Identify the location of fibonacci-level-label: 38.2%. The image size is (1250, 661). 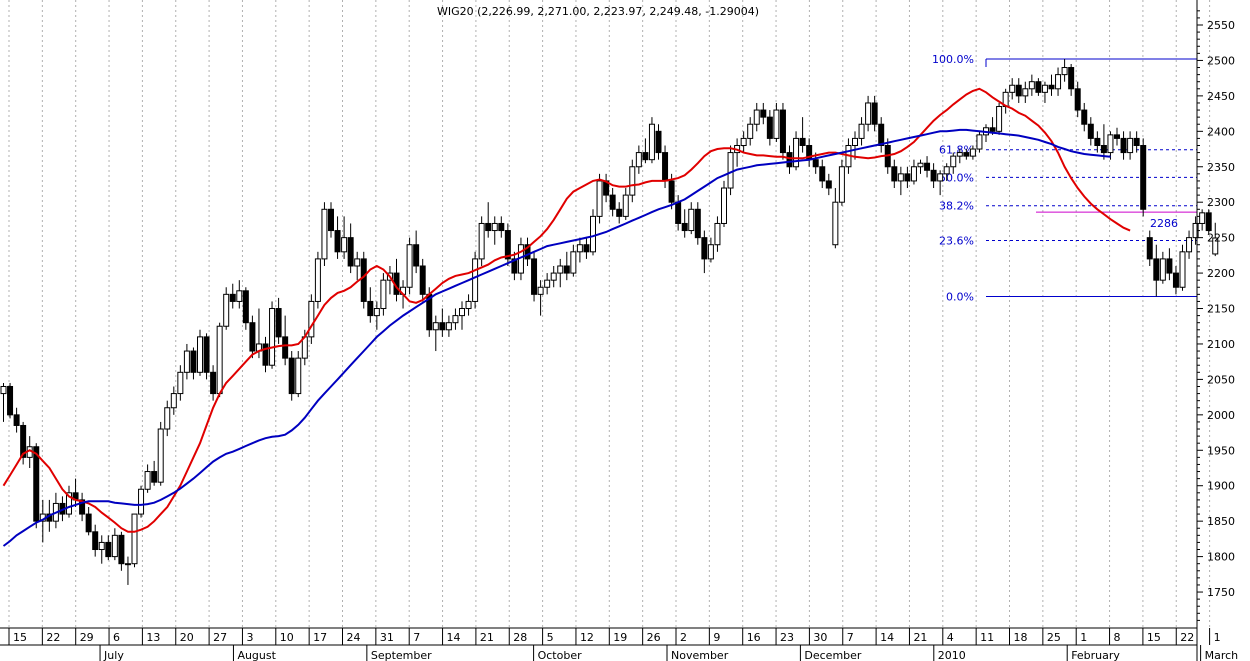
(956, 206).